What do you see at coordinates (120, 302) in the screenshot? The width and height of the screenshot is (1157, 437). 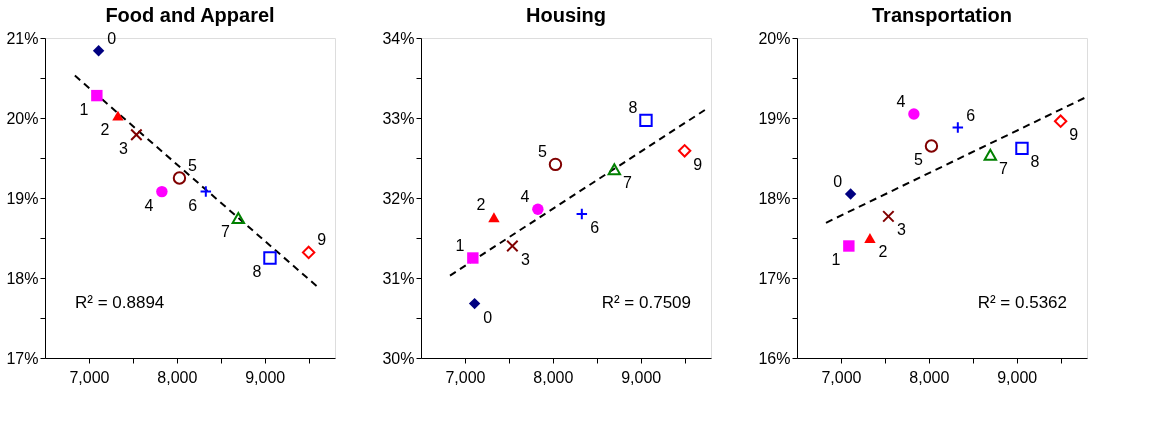 I see `annotation: R² = 0.8894` at bounding box center [120, 302].